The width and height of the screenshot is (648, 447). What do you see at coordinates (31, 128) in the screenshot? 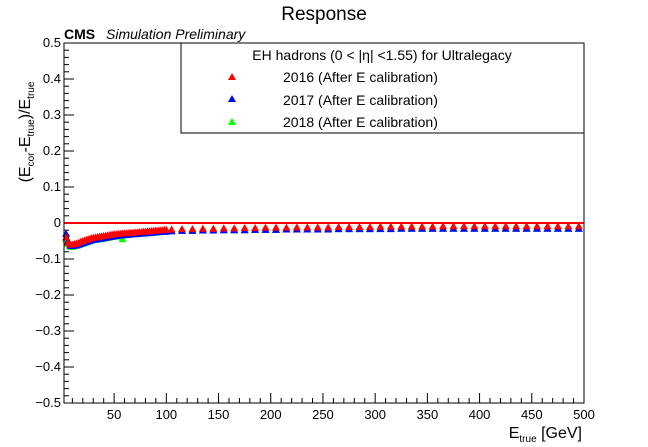
I see `y-axis-title-s2: true` at bounding box center [31, 128].